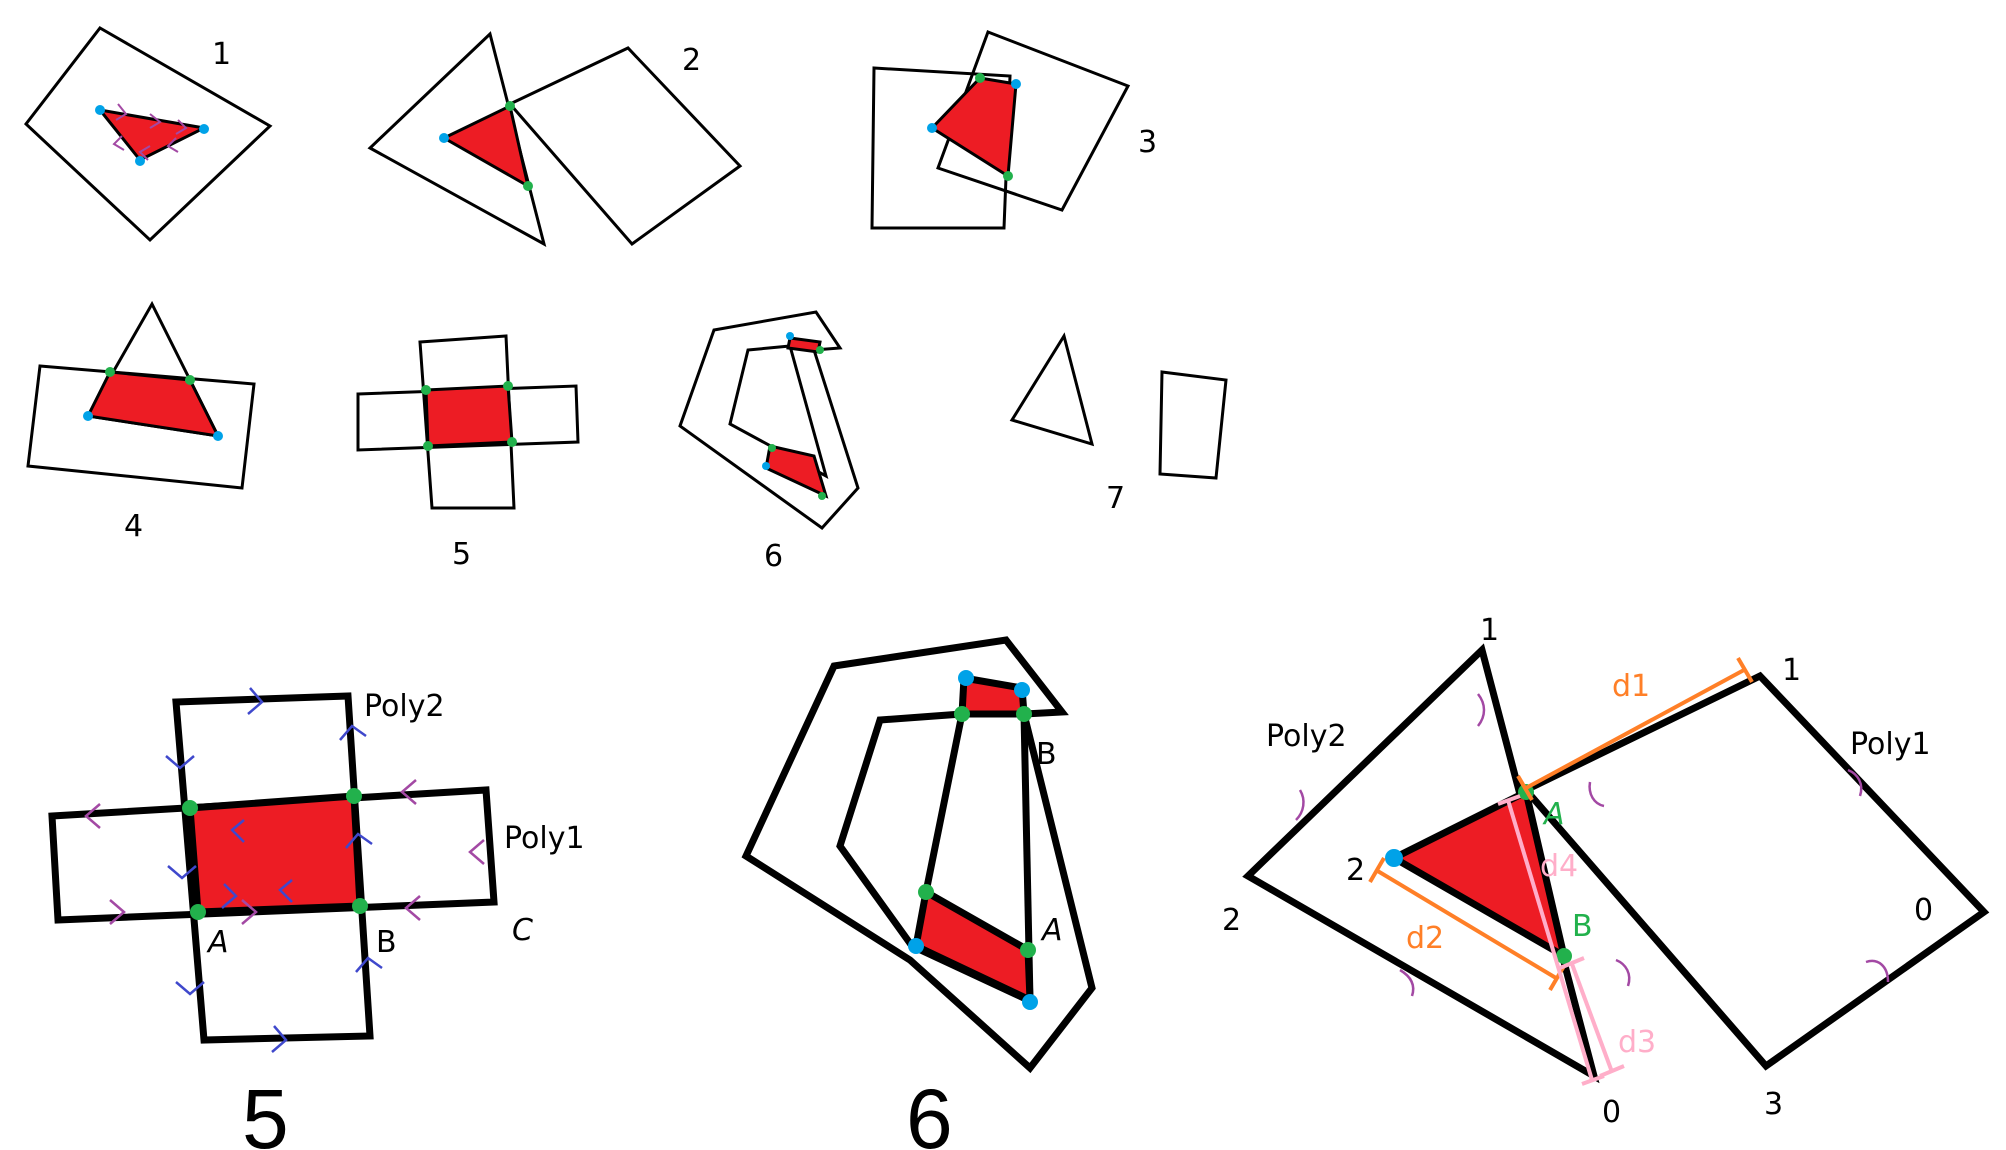 The width and height of the screenshot is (2006, 1150). I want to click on case-4: 4, so click(141, 422).